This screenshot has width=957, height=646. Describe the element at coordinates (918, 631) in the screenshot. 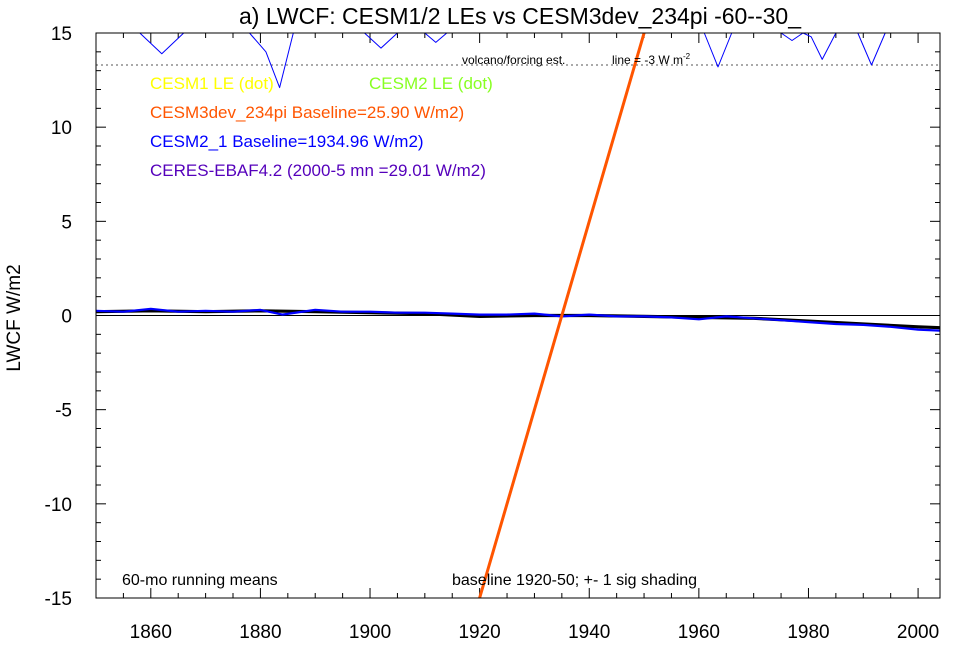

I see `x-tick-label: 2000` at that location.